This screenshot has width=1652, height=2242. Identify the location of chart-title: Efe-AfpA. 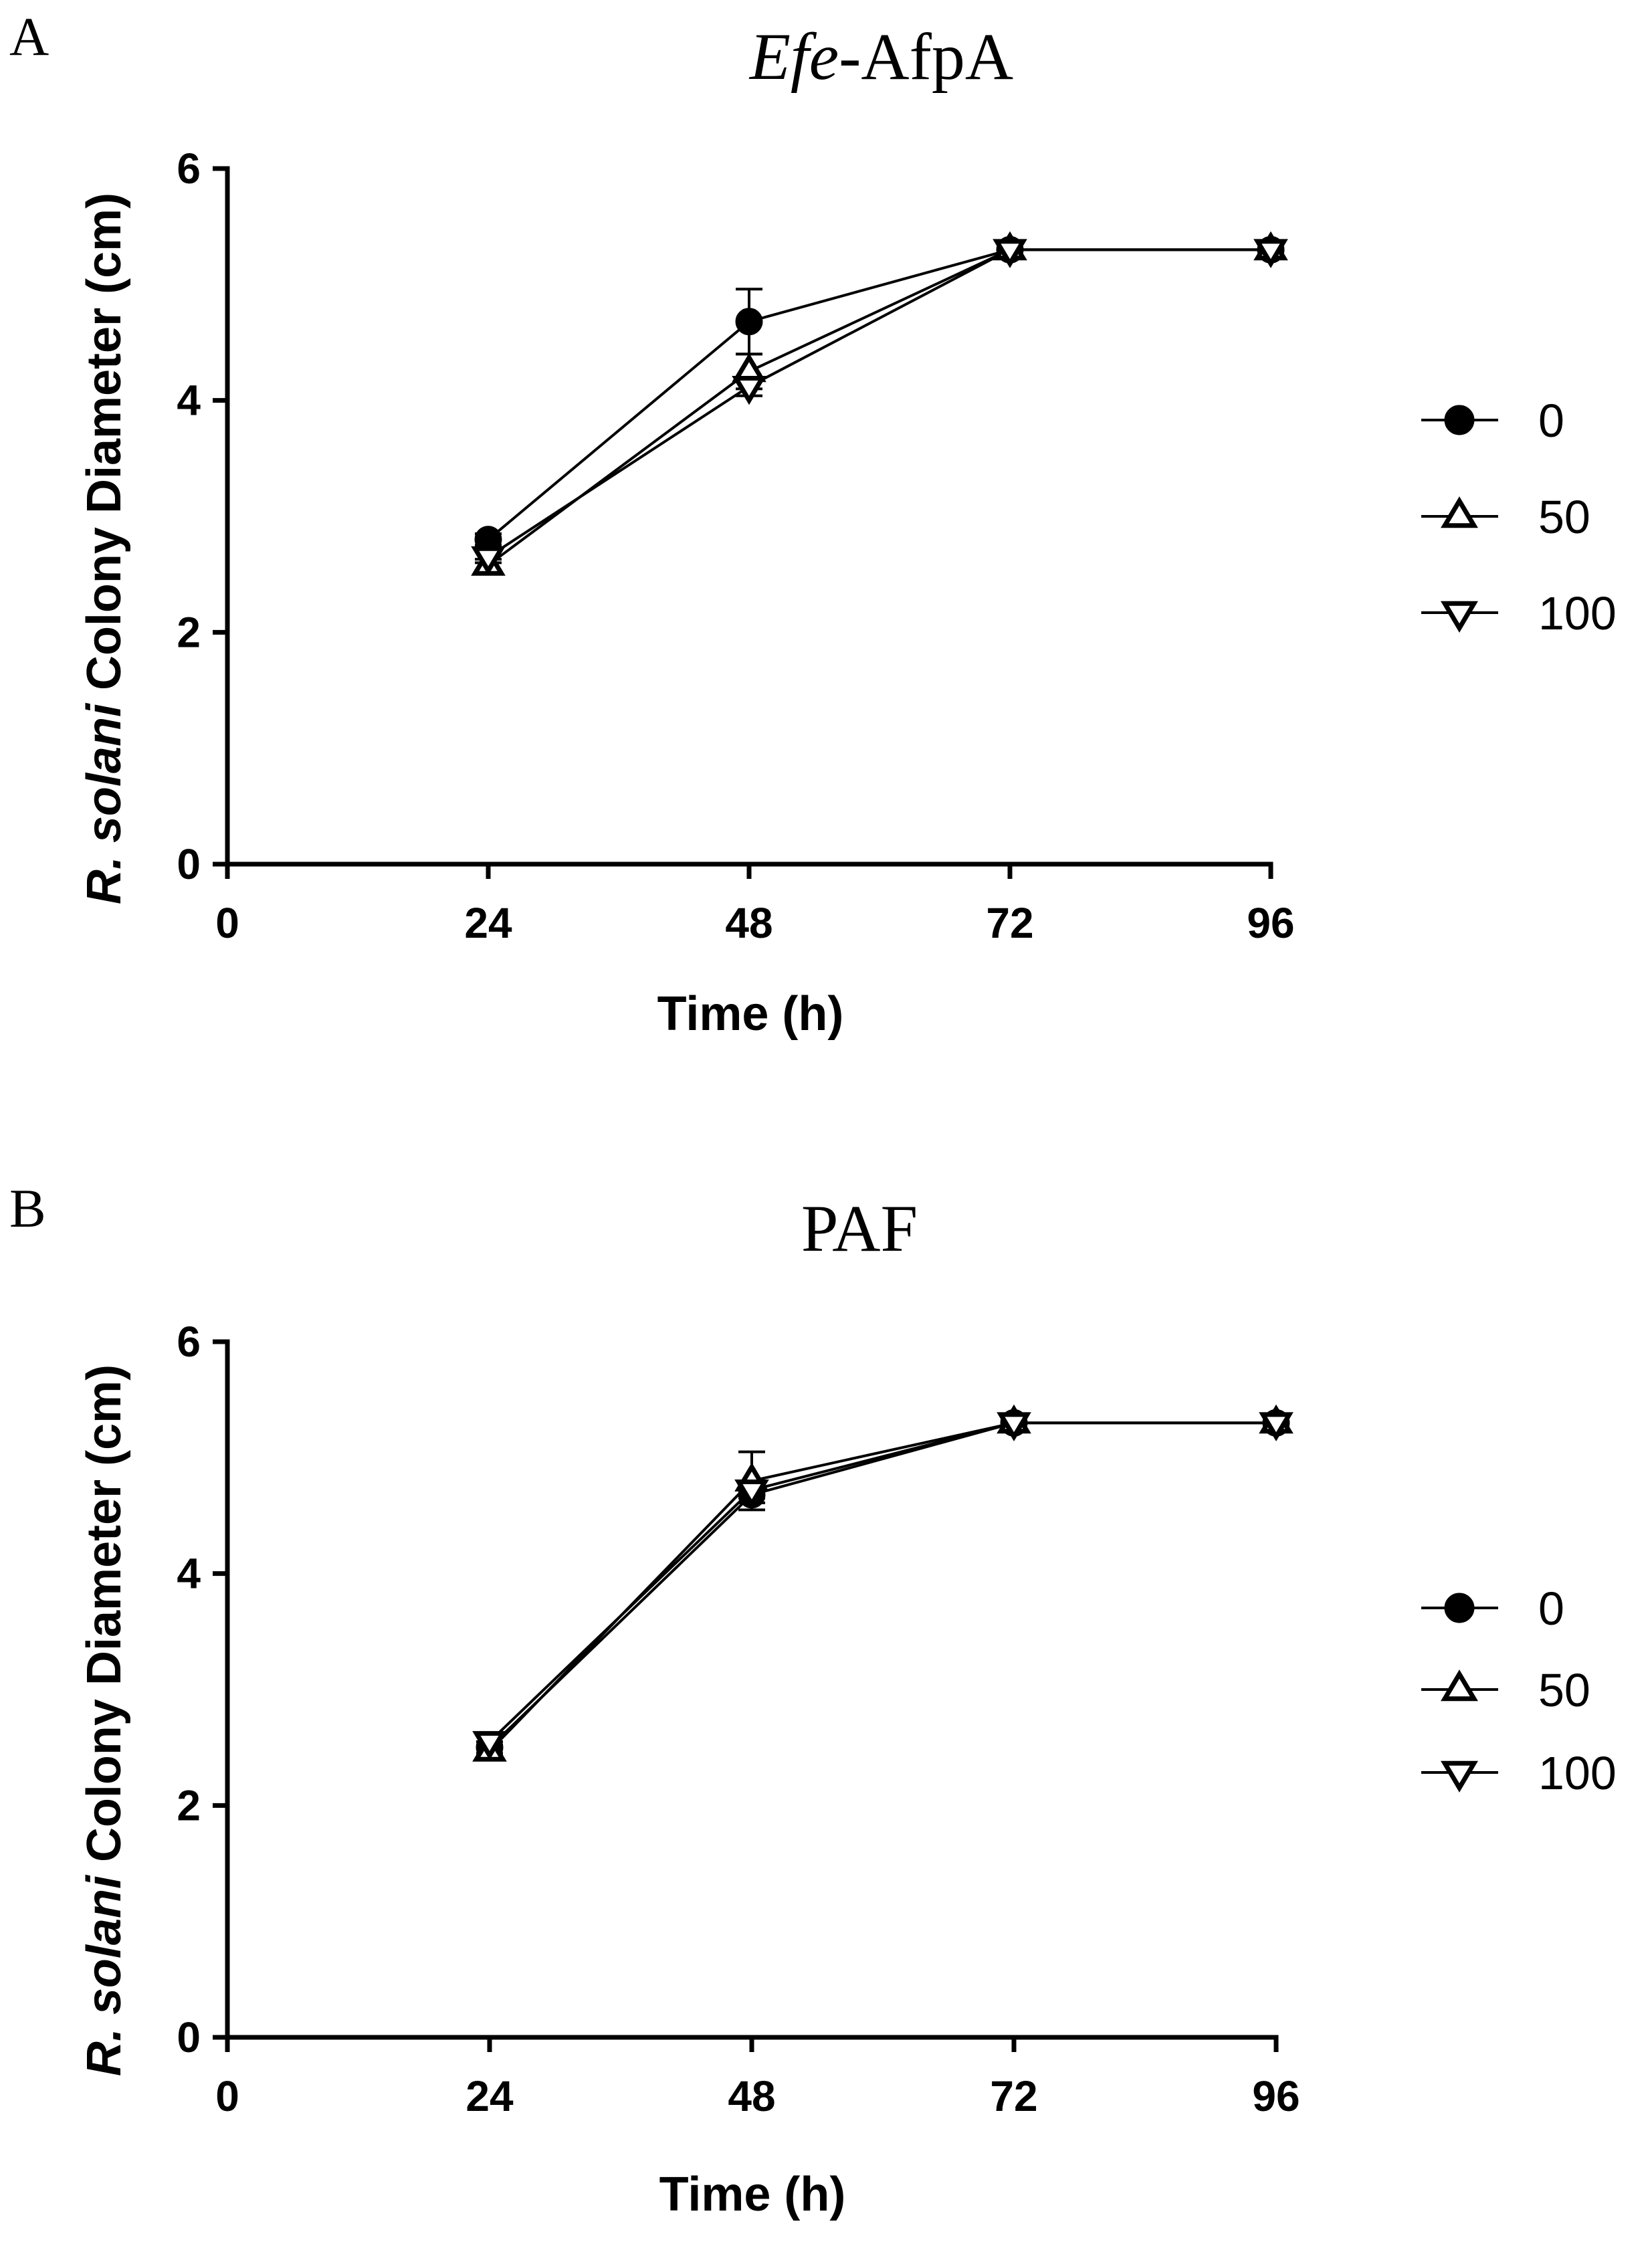
(880, 56).